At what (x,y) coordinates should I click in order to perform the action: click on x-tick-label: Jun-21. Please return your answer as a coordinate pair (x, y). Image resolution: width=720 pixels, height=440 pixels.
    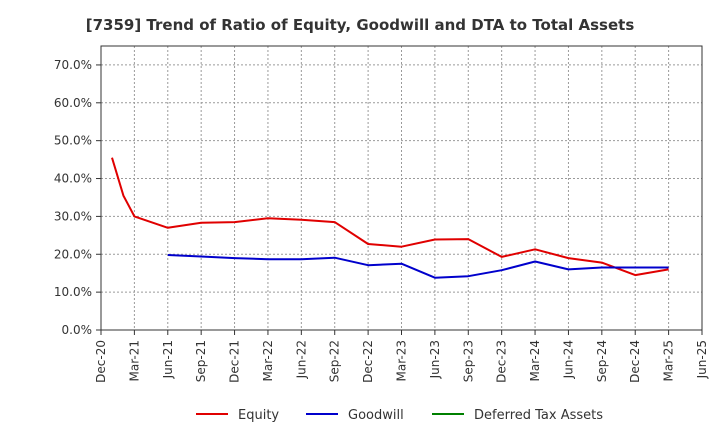
    Looking at the image, I should click on (168, 359).